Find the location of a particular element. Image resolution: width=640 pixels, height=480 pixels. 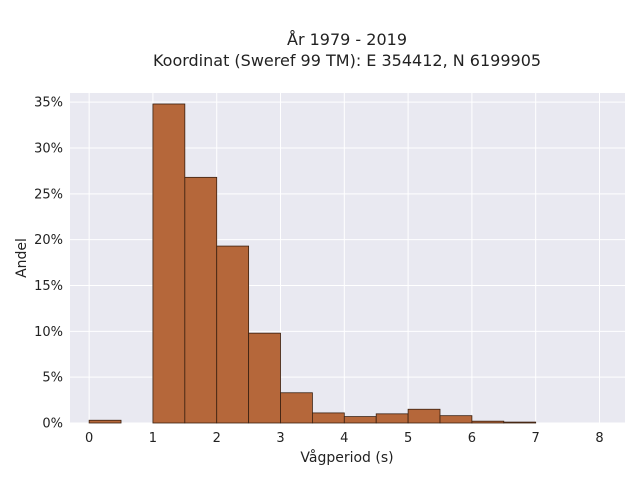

x-tick-label-8: 8 is located at coordinates (599, 438).